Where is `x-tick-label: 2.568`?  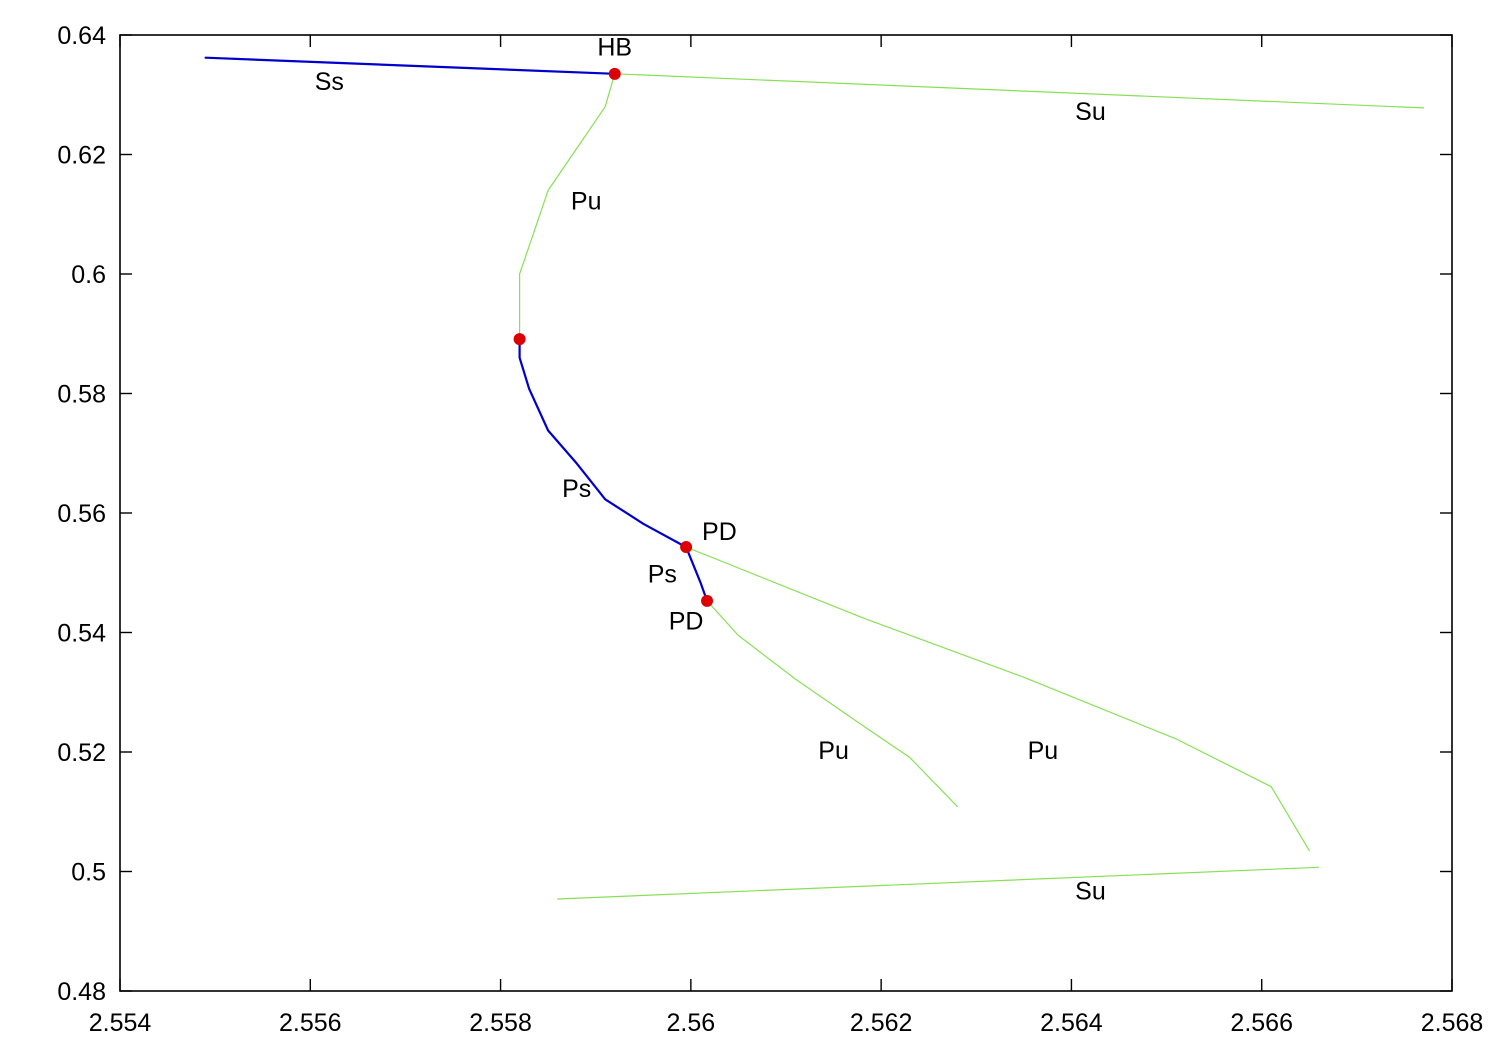 x-tick-label: 2.568 is located at coordinates (1452, 1023).